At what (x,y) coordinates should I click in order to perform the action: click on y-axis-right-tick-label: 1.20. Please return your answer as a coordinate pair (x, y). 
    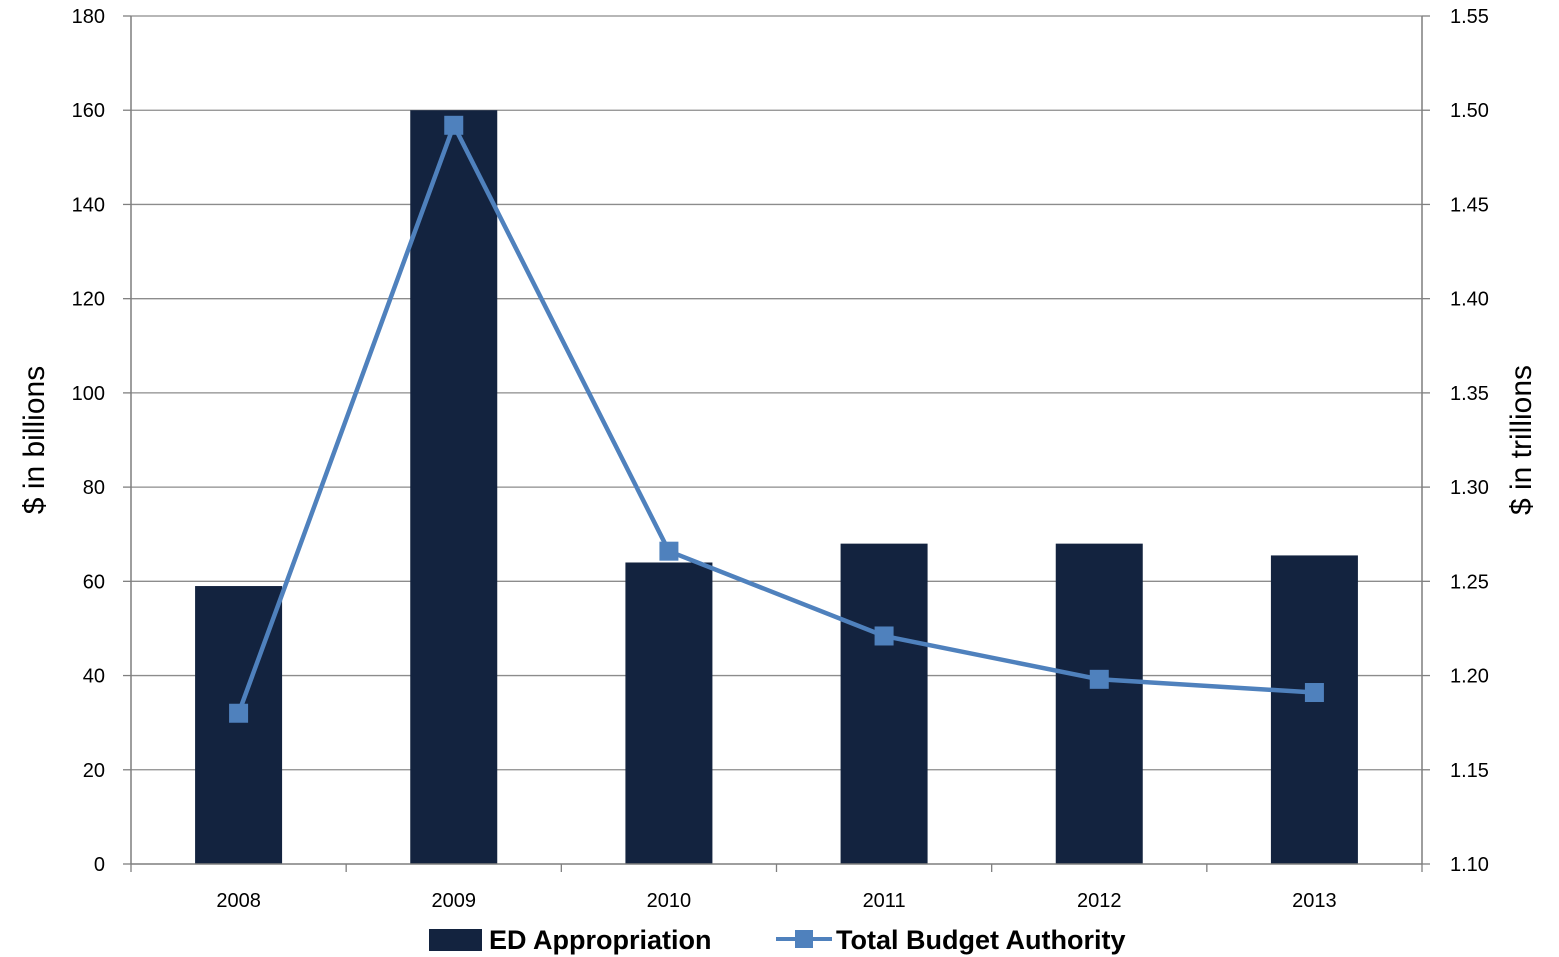
    Looking at the image, I should click on (1469, 677).